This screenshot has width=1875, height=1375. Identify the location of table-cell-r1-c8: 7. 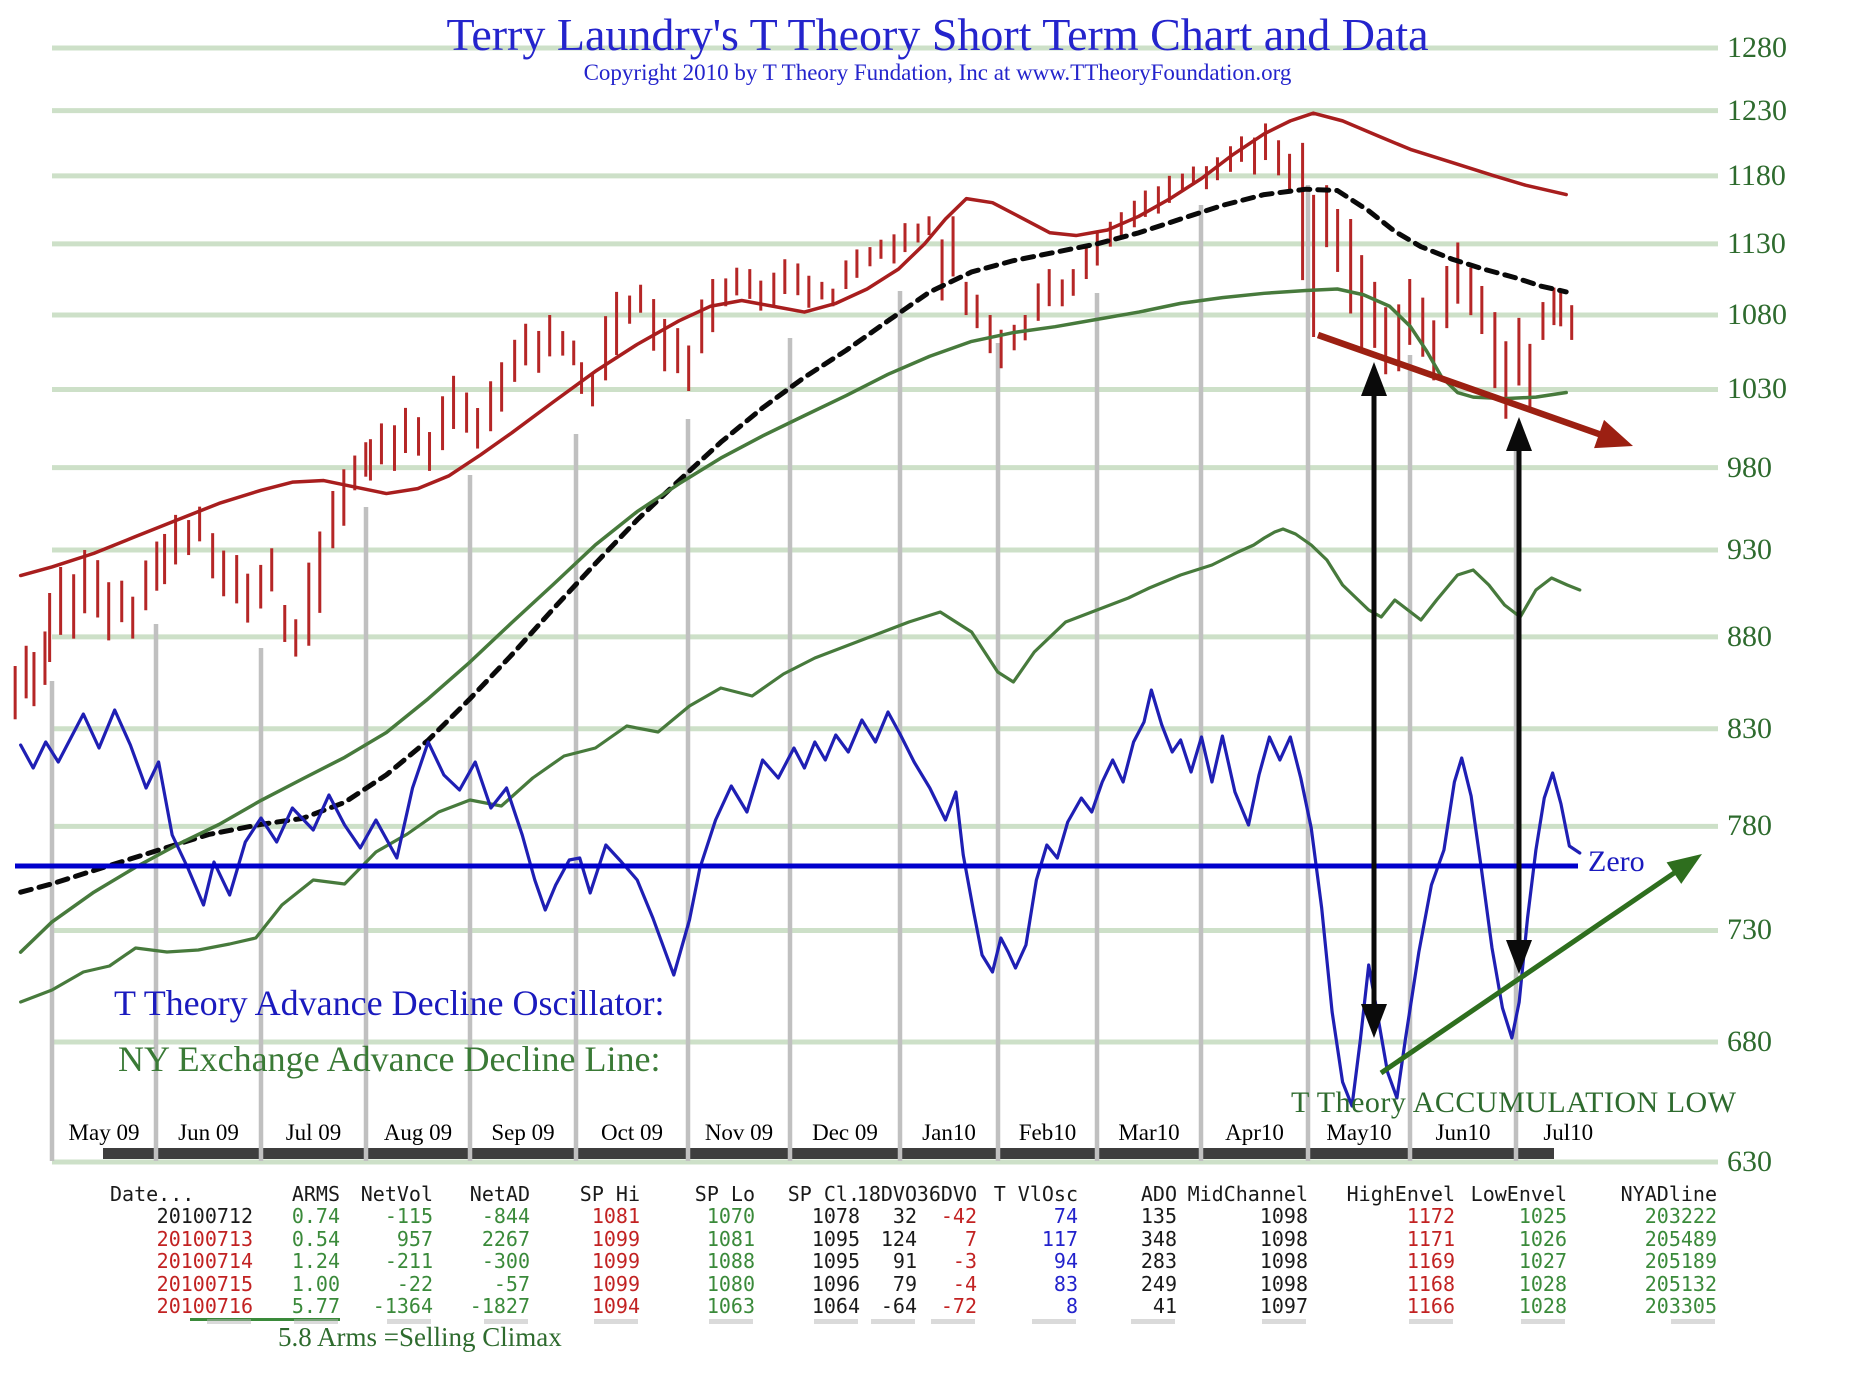
(970, 1238).